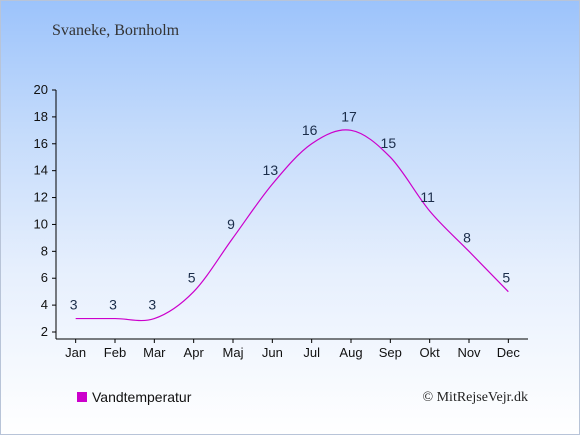 This screenshot has height=435, width=580. What do you see at coordinates (41, 223) in the screenshot?
I see `y-tick-label: 10` at bounding box center [41, 223].